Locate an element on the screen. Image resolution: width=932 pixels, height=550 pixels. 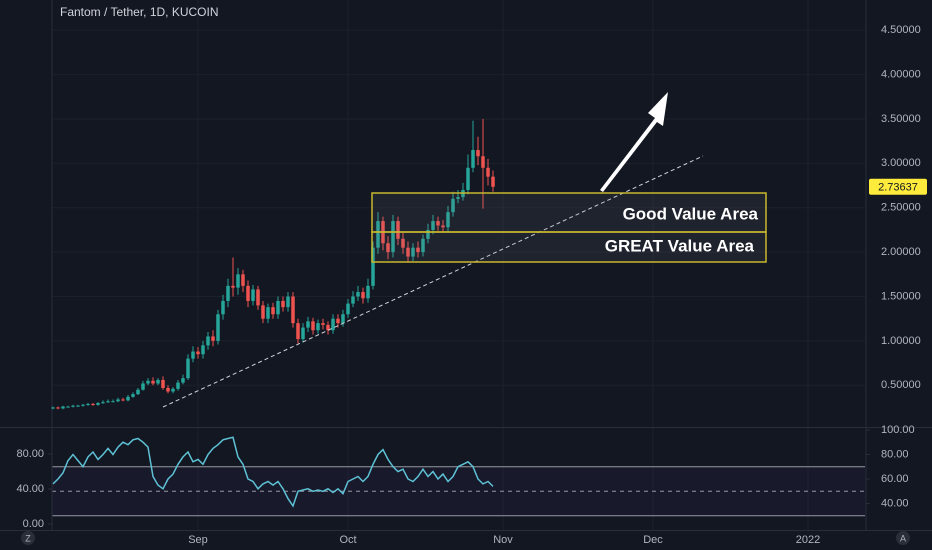
y-tick-label: 3.50000 is located at coordinates (901, 119).